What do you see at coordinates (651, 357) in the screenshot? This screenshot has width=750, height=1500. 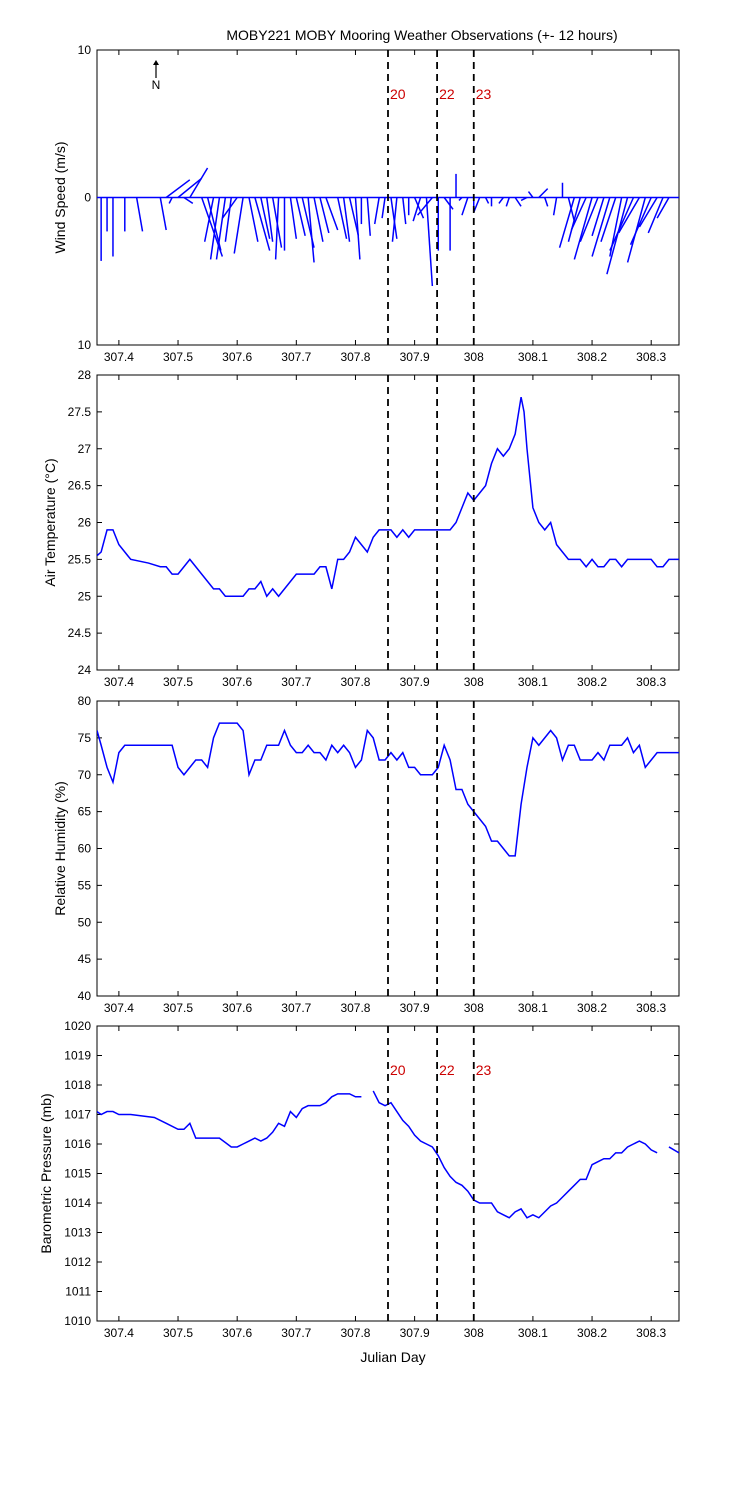 I see `x-tick-label: 308.3` at bounding box center [651, 357].